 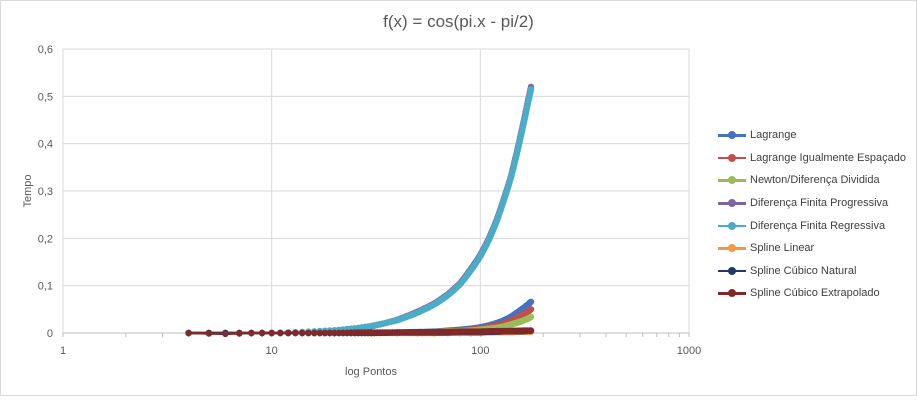 What do you see at coordinates (812, 135) in the screenshot?
I see `legend-item: Lagrange` at bounding box center [812, 135].